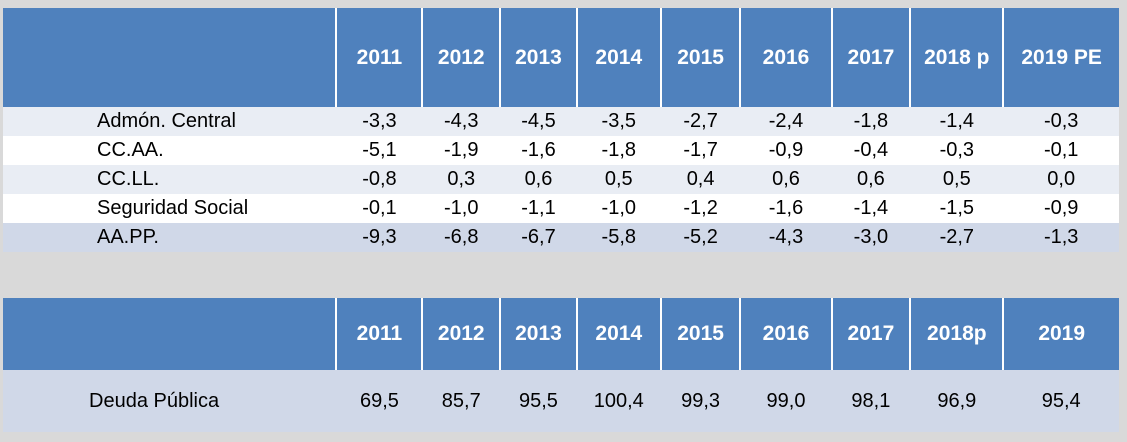 The width and height of the screenshot is (1127, 442). I want to click on header-cell: 2019, so click(1060, 334).